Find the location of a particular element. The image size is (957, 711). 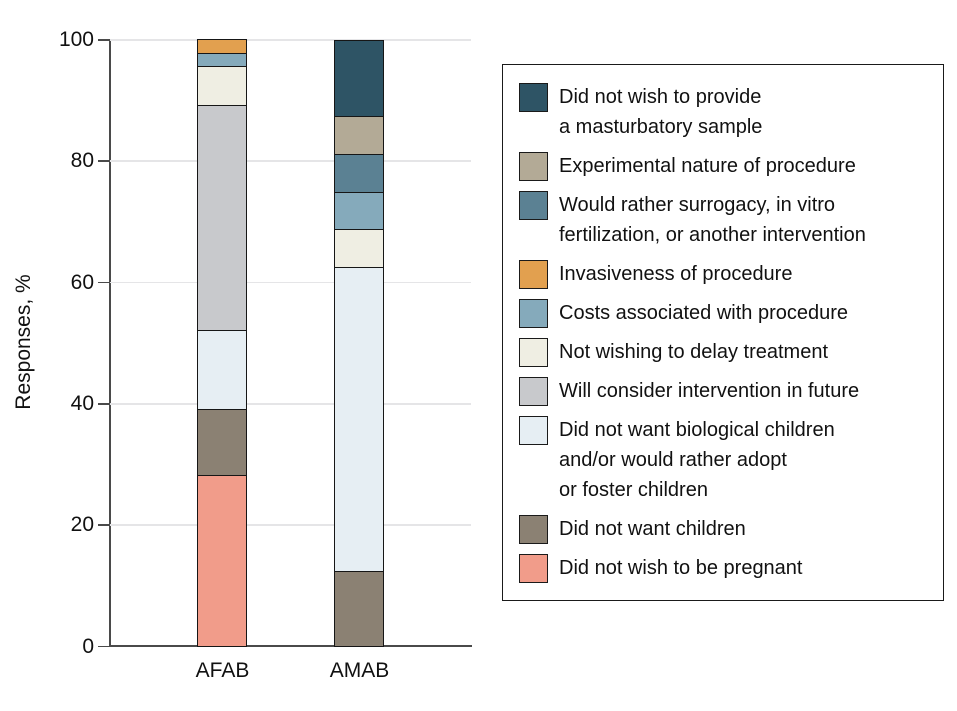

legend-item: Will consider intervention in future is located at coordinates (724, 391).